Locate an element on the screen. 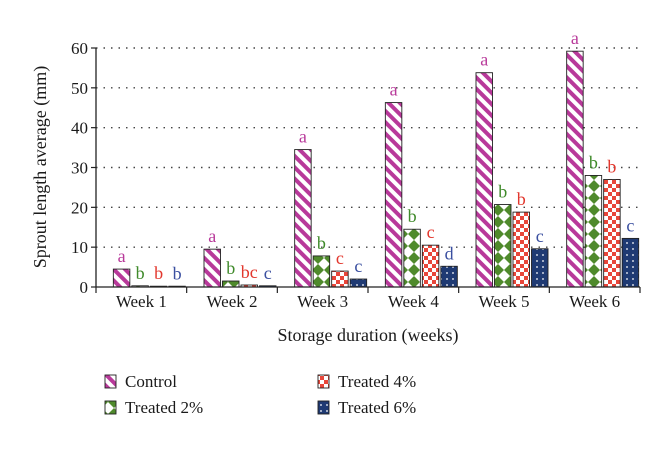  legend: Control Treated 4% Treated 2% Treated 6% is located at coordinates (260, 394).